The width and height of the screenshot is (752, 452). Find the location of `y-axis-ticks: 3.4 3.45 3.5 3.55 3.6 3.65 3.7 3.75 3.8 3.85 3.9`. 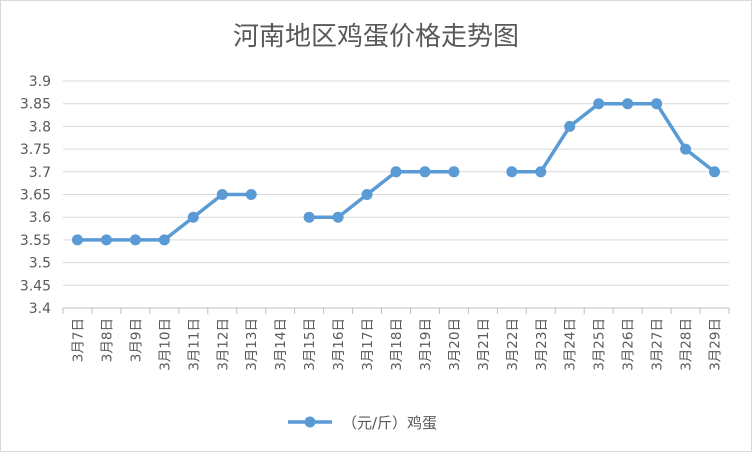

y-axis-ticks: 3.4 3.45 3.5 3.55 3.6 3.65 3.7 3.75 3.8 3.85 3.9 is located at coordinates (35, 195).